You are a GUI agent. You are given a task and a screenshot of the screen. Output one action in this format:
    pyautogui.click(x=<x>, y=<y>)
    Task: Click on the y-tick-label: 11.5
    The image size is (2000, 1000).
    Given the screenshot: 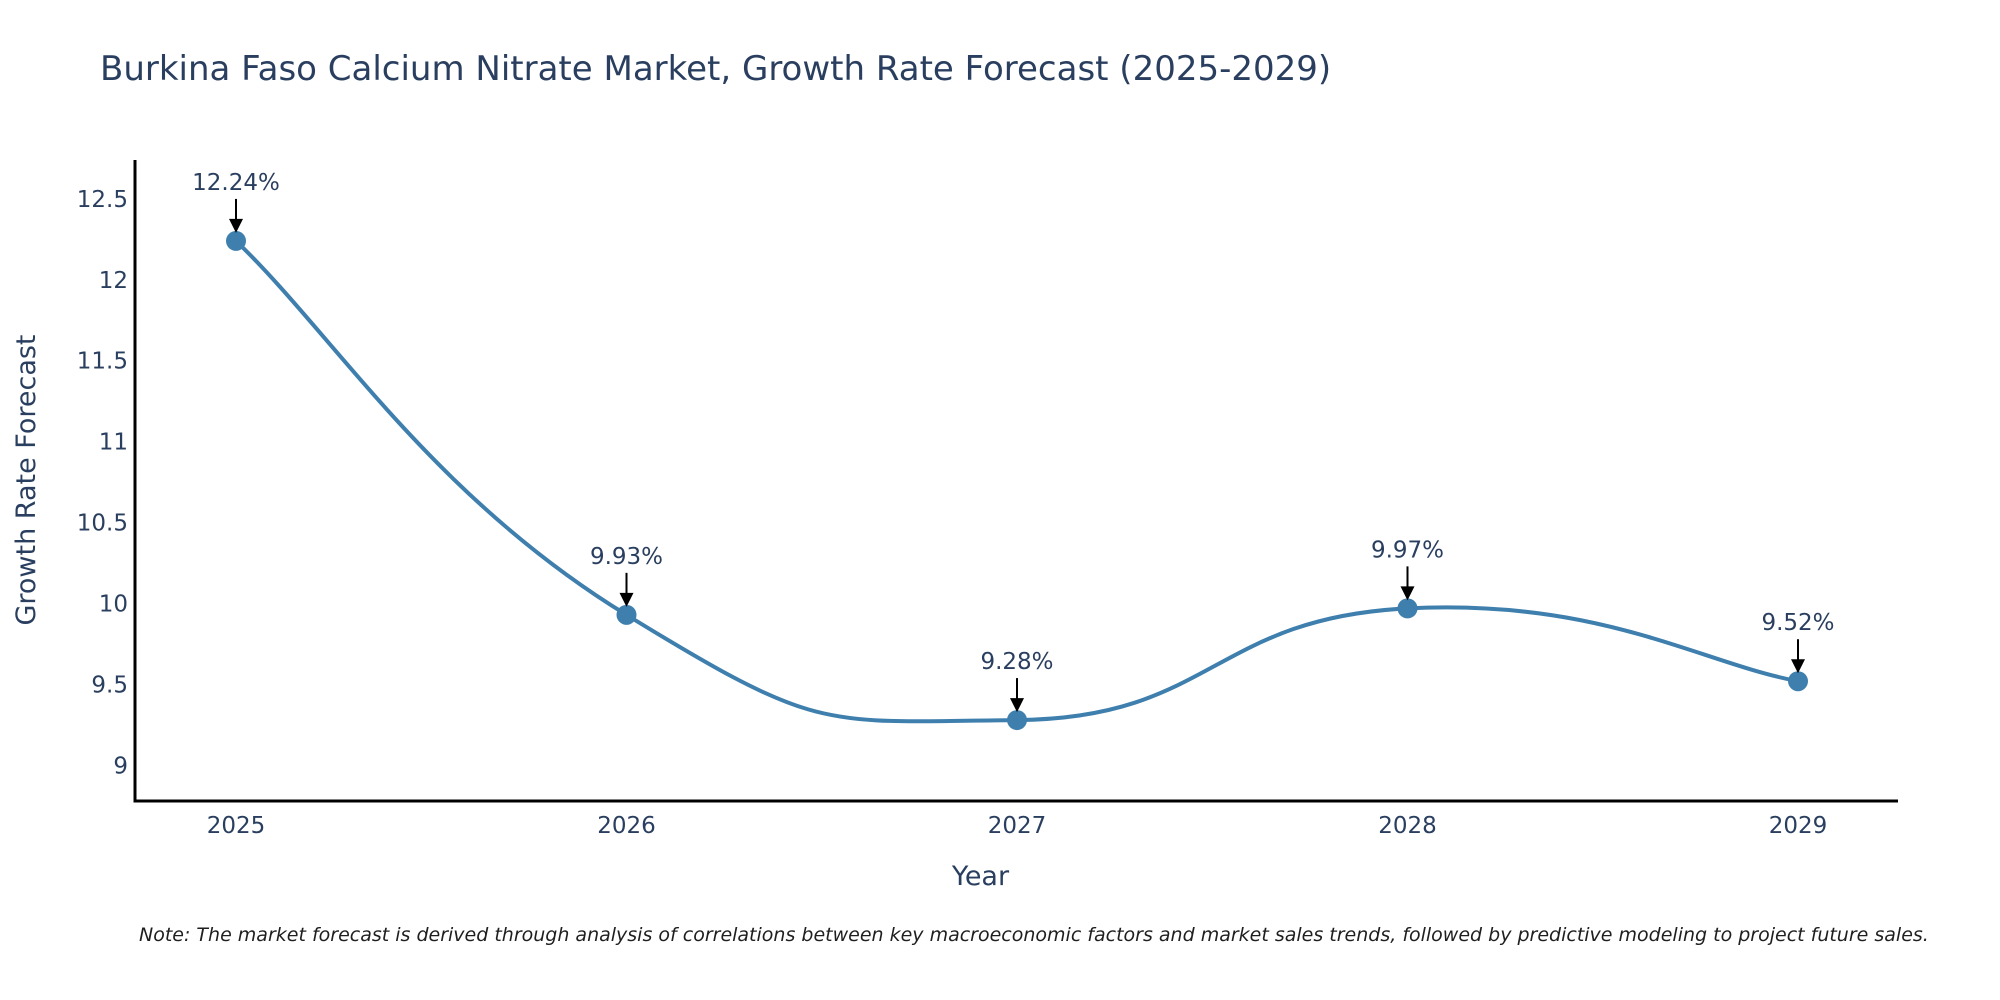 What is the action you would take?
    pyautogui.click(x=102, y=362)
    